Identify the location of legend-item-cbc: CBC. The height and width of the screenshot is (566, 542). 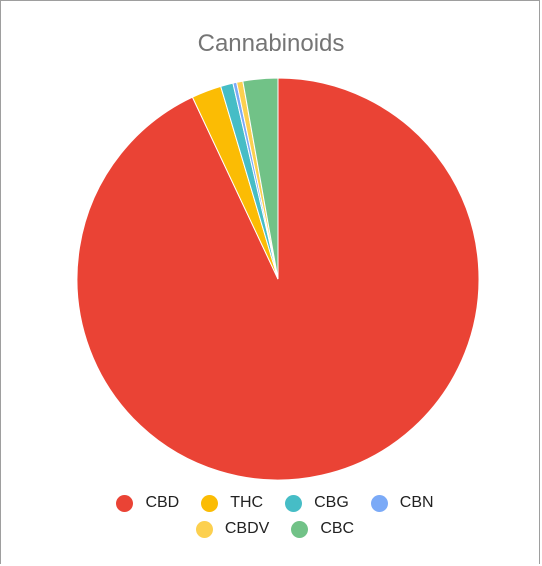
(322, 529).